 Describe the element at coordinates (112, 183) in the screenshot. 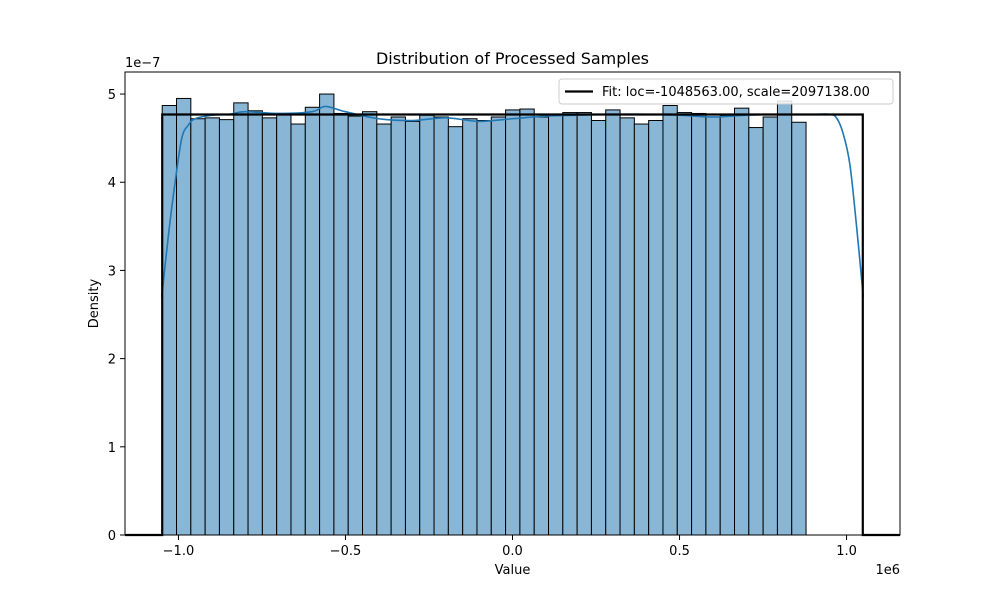

I see `y-tick-label: 4` at that location.